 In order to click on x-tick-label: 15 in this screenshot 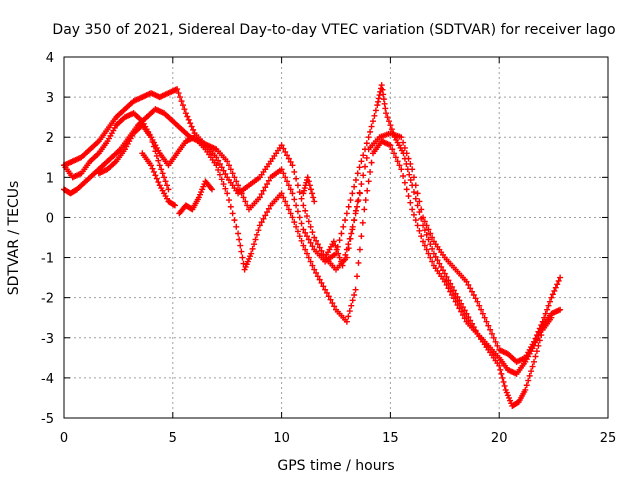, I will do `click(390, 438)`.